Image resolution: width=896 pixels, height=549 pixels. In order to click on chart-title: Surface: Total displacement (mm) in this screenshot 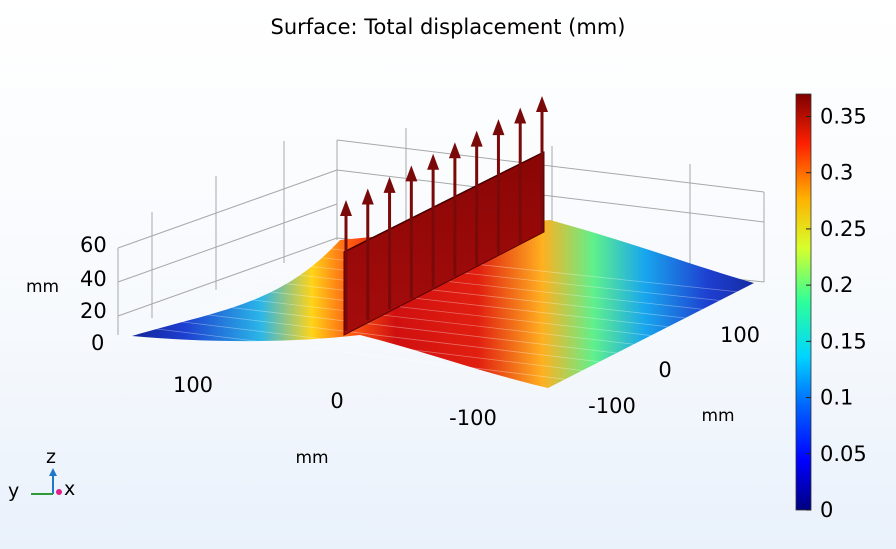, I will do `click(448, 27)`.